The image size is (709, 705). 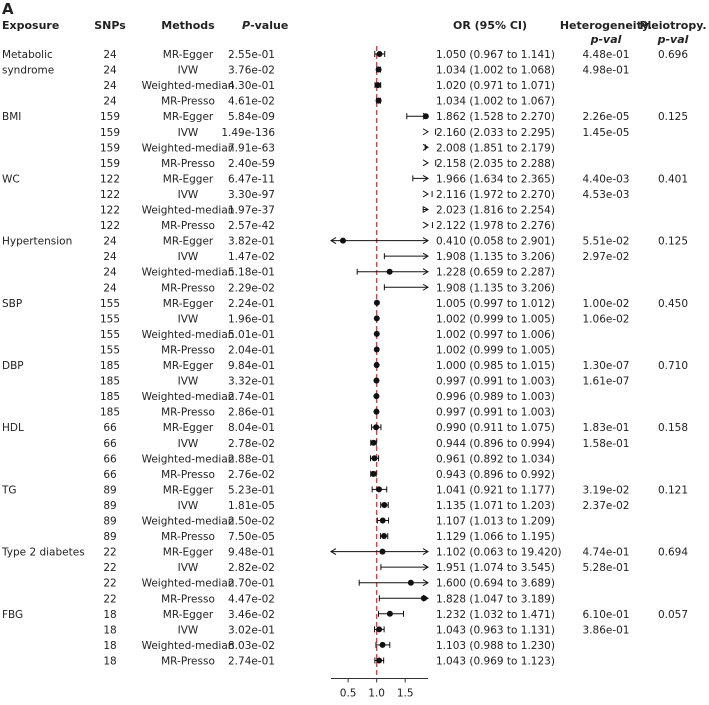 I want to click on pvalue-cell: 1.49e-136, so click(x=248, y=133).